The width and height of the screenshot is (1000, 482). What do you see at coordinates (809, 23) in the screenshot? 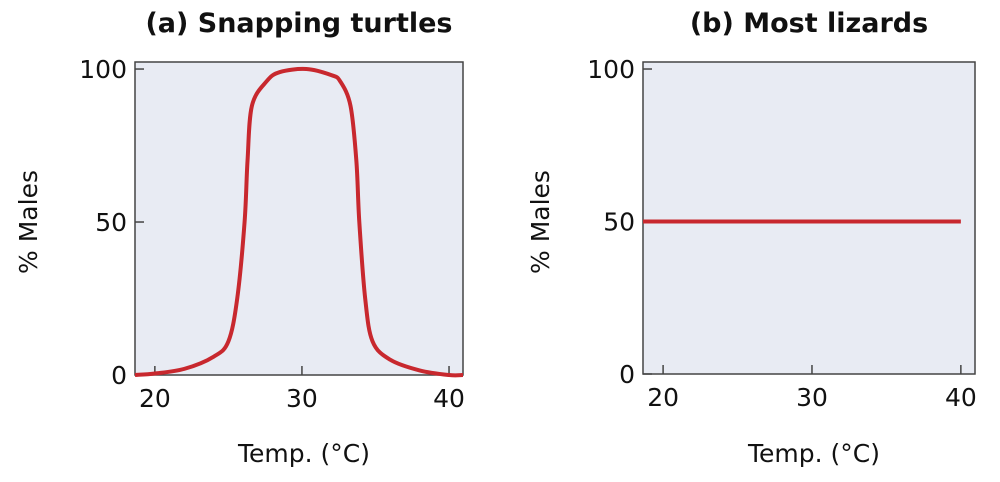
I see `chart-title: (b) Most lizards` at bounding box center [809, 23].